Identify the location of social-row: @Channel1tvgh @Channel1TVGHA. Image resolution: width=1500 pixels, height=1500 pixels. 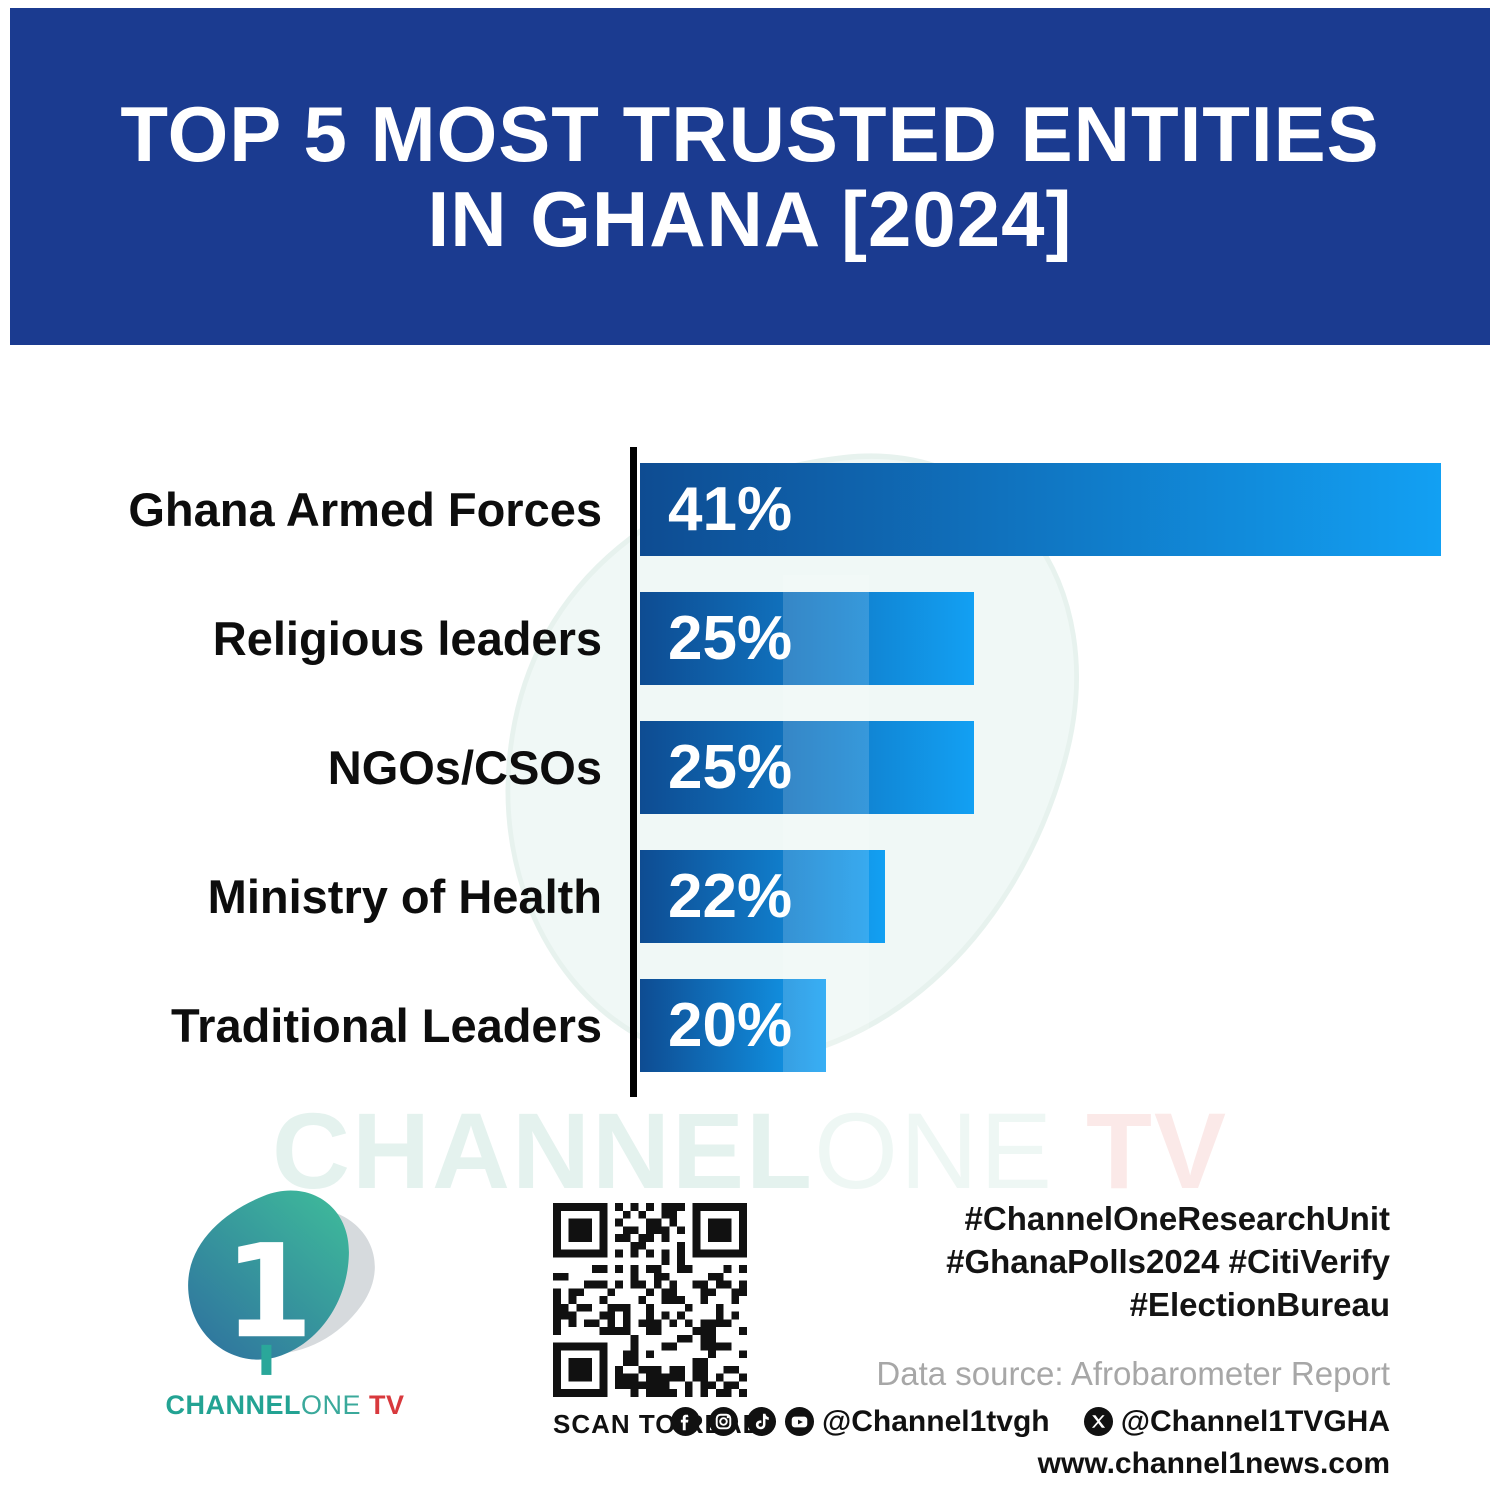
(1030, 1422).